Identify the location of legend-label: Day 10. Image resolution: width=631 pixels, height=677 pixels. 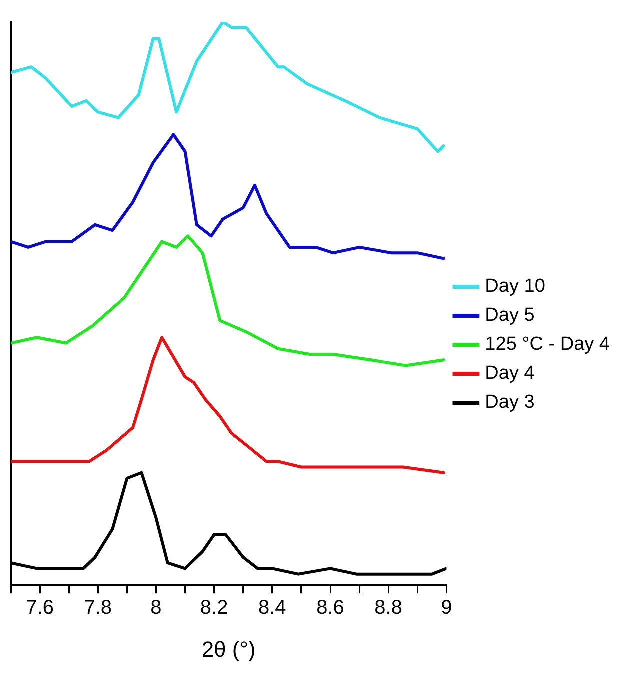
(515, 287).